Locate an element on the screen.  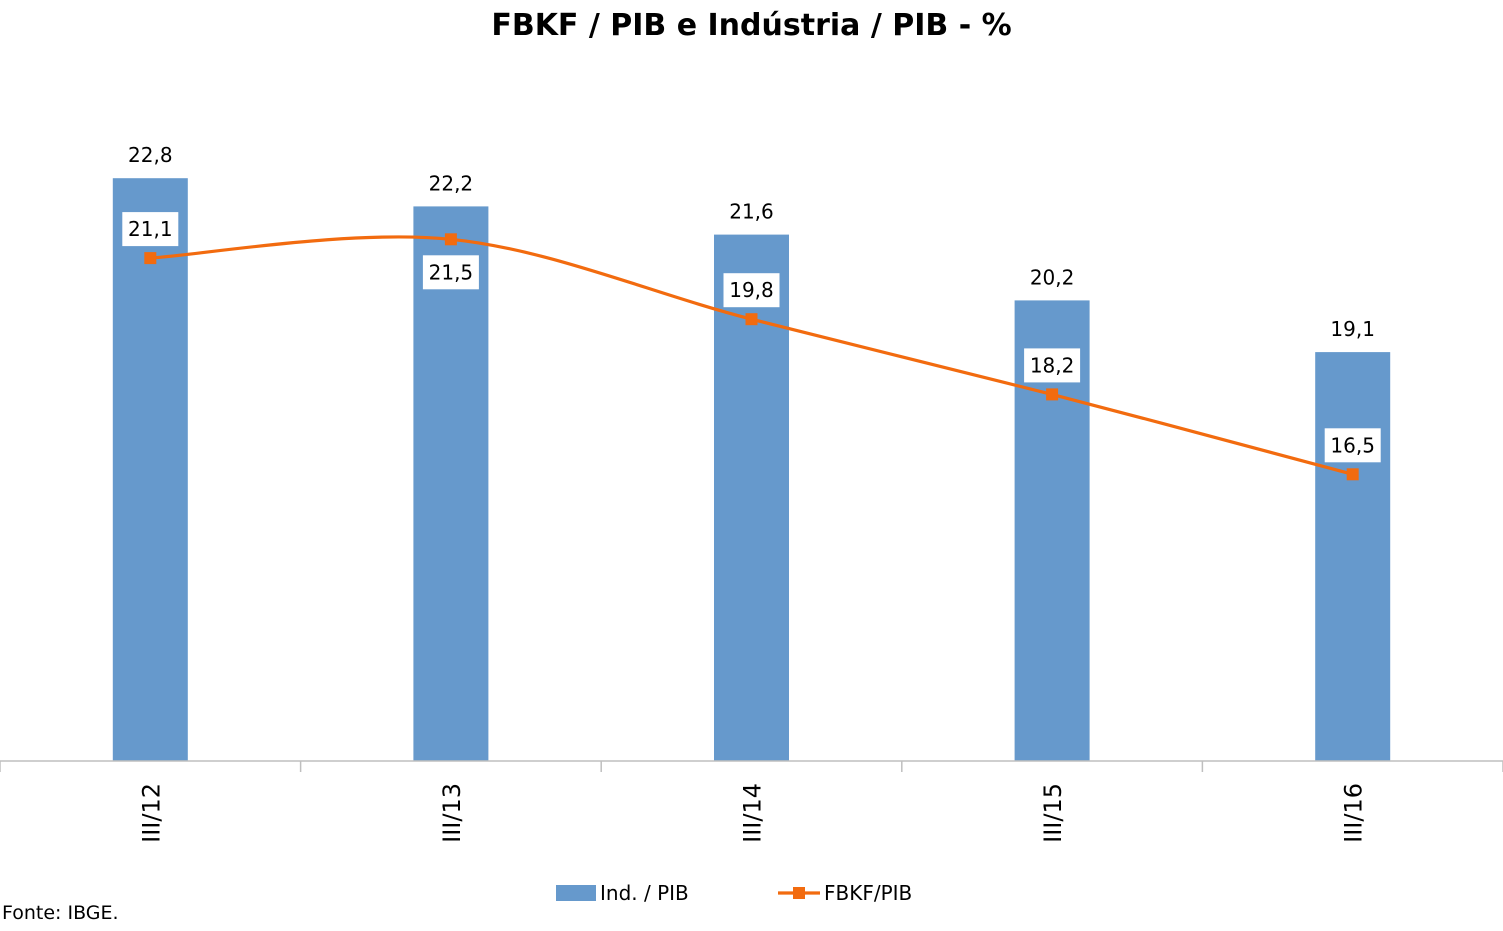
legend-swatch-ind-pib is located at coordinates (576, 893).